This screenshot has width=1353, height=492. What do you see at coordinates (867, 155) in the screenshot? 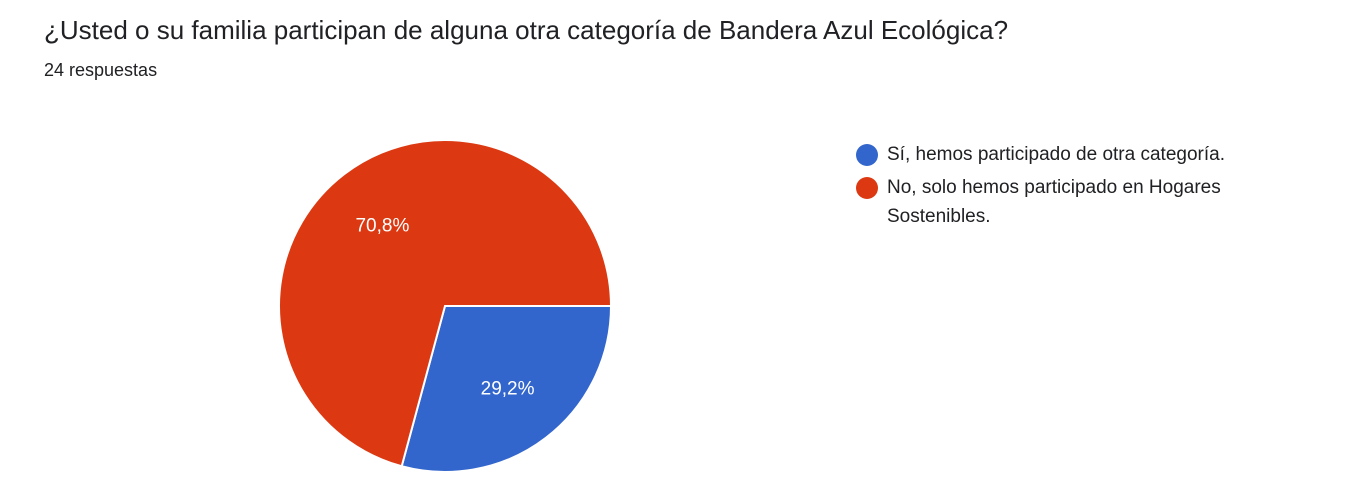
I see `legend-swatch-si` at bounding box center [867, 155].